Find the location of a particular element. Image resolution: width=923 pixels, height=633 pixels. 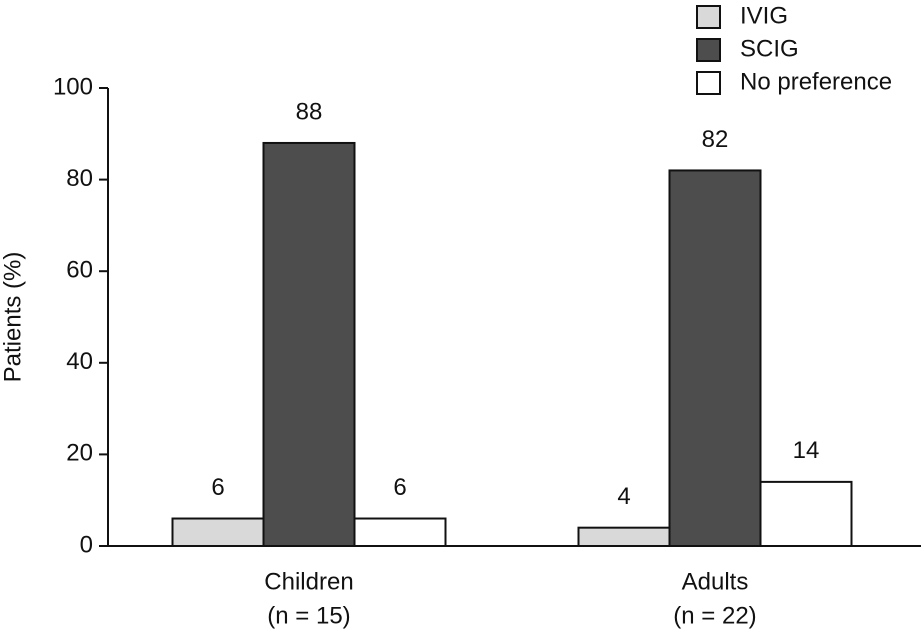

data-label: 4 is located at coordinates (623, 496).